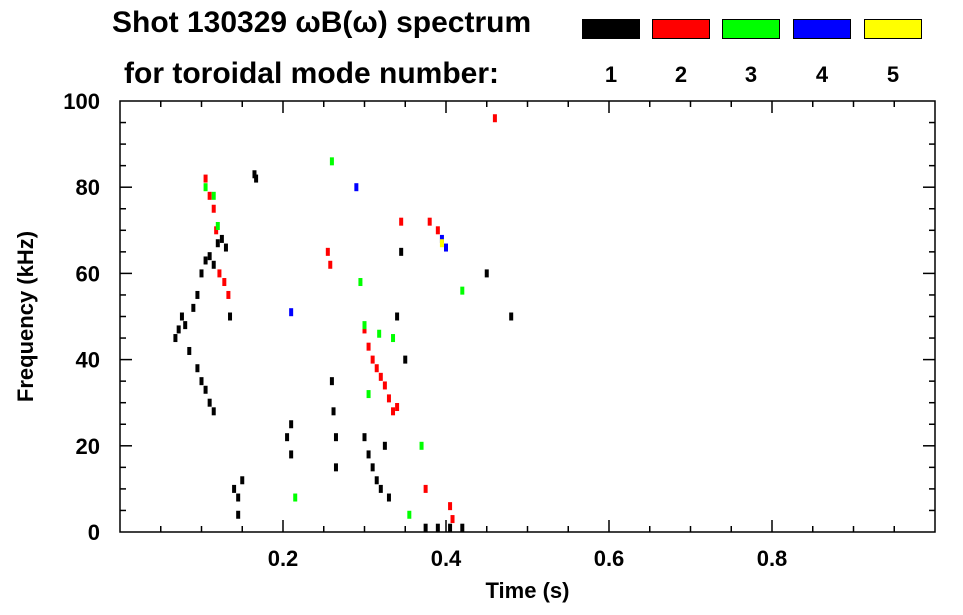  I want to click on chart-title-line-1: Shot 130329 ωB(ω) spectrum, so click(322, 22).